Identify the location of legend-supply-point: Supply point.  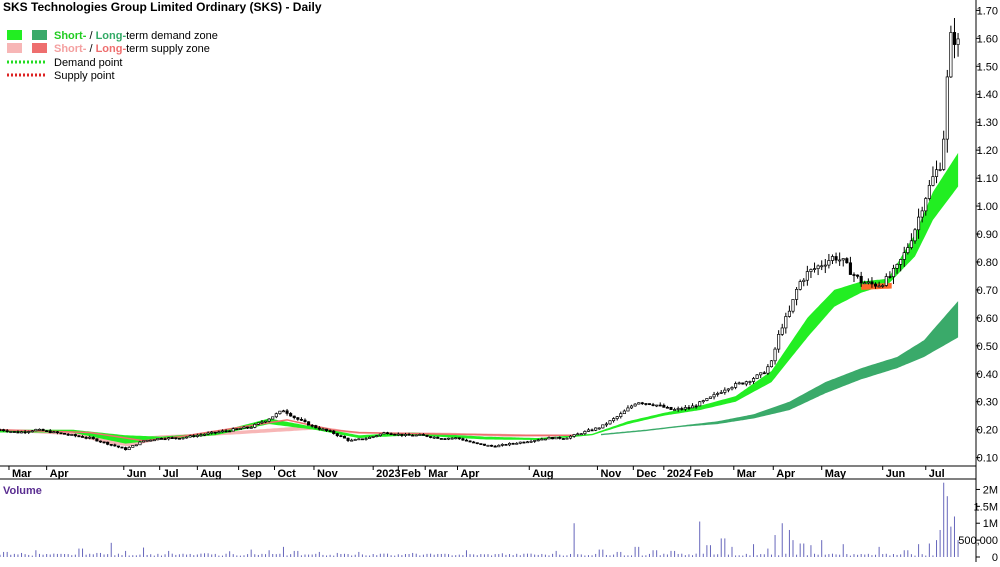
(84, 76).